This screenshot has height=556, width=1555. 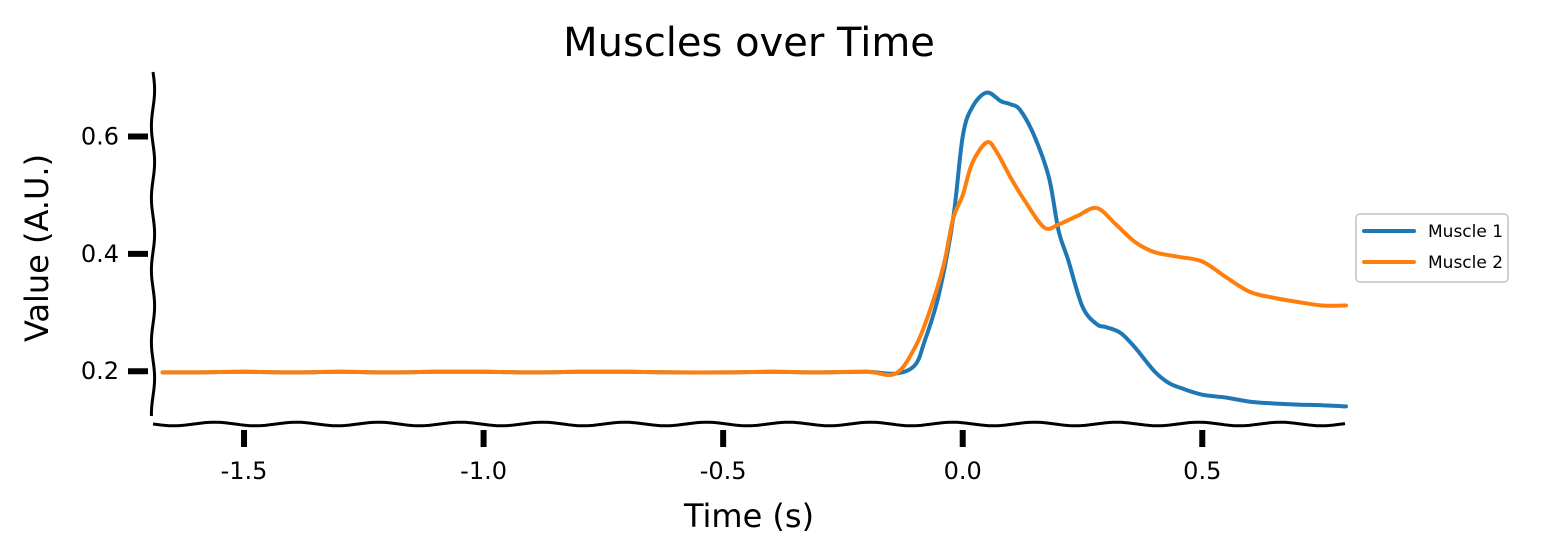 I want to click on x-axis-line, so click(x=749, y=424).